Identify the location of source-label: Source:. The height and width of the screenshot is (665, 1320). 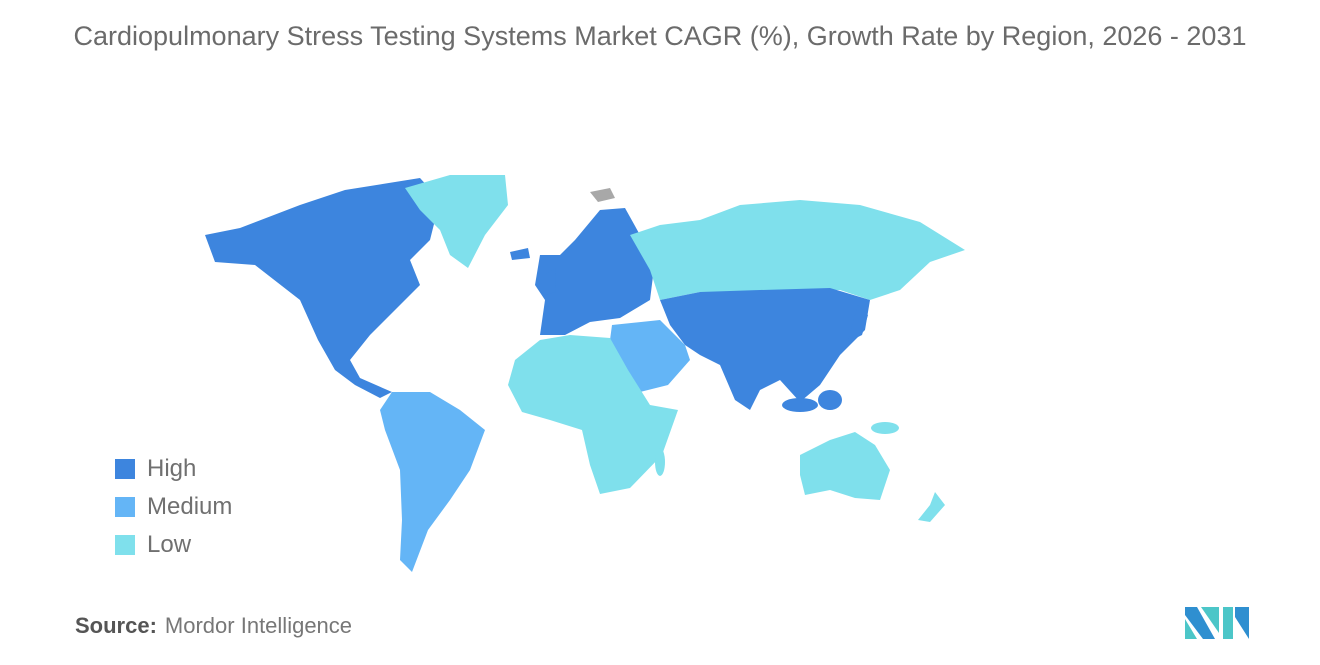
(116, 625).